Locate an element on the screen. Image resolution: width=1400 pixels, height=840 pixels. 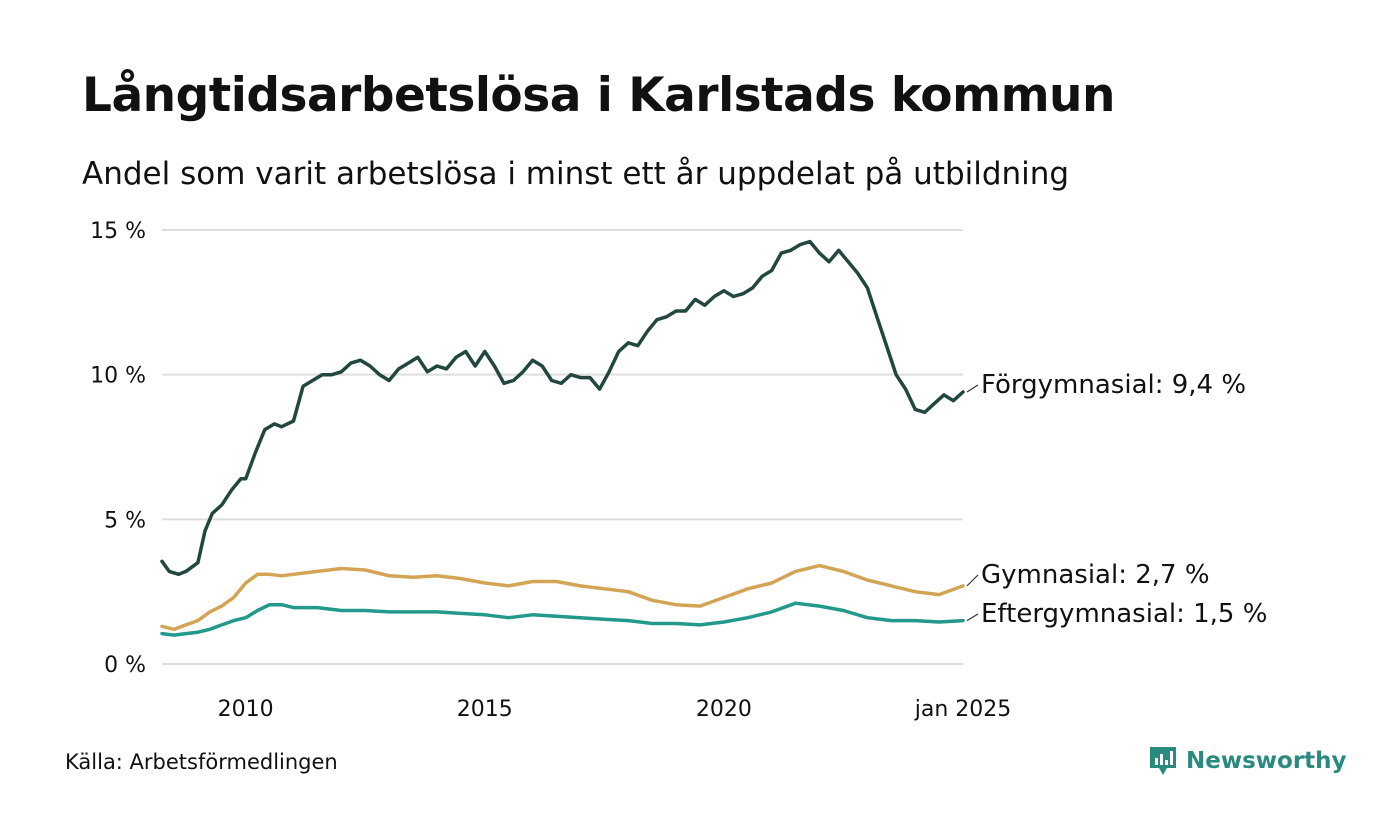
end-label-forgymnasial: Förgymnasial: 9,4 % is located at coordinates (1113, 385).